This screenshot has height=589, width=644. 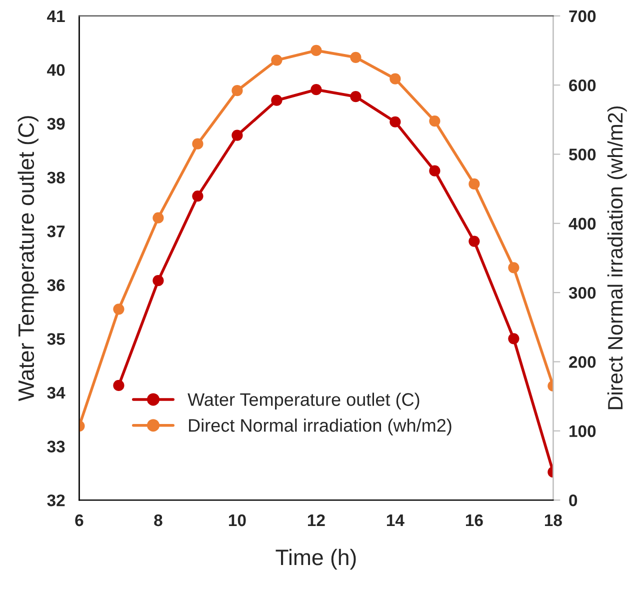 I want to click on x-tick-label: 12, so click(x=316, y=520).